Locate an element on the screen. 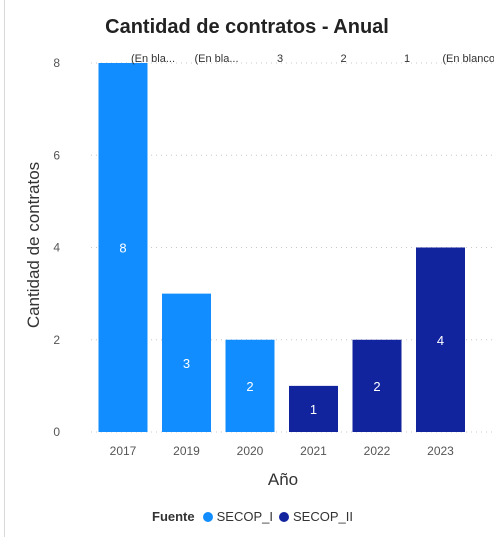 Image resolution: width=494 pixels, height=537 pixels. bar-data-label: 8 is located at coordinates (122, 248).